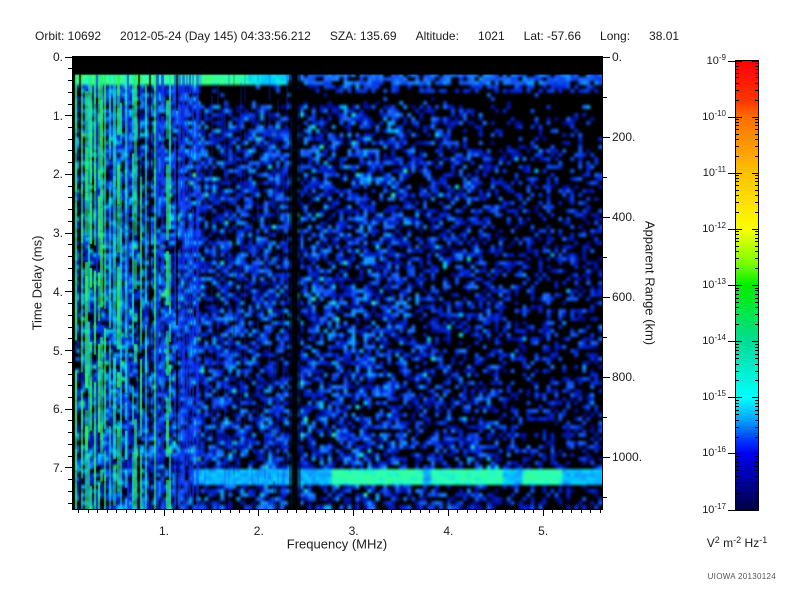 This screenshot has width=800, height=600. Describe the element at coordinates (710, 543) in the screenshot. I see `unit-v: V` at that location.